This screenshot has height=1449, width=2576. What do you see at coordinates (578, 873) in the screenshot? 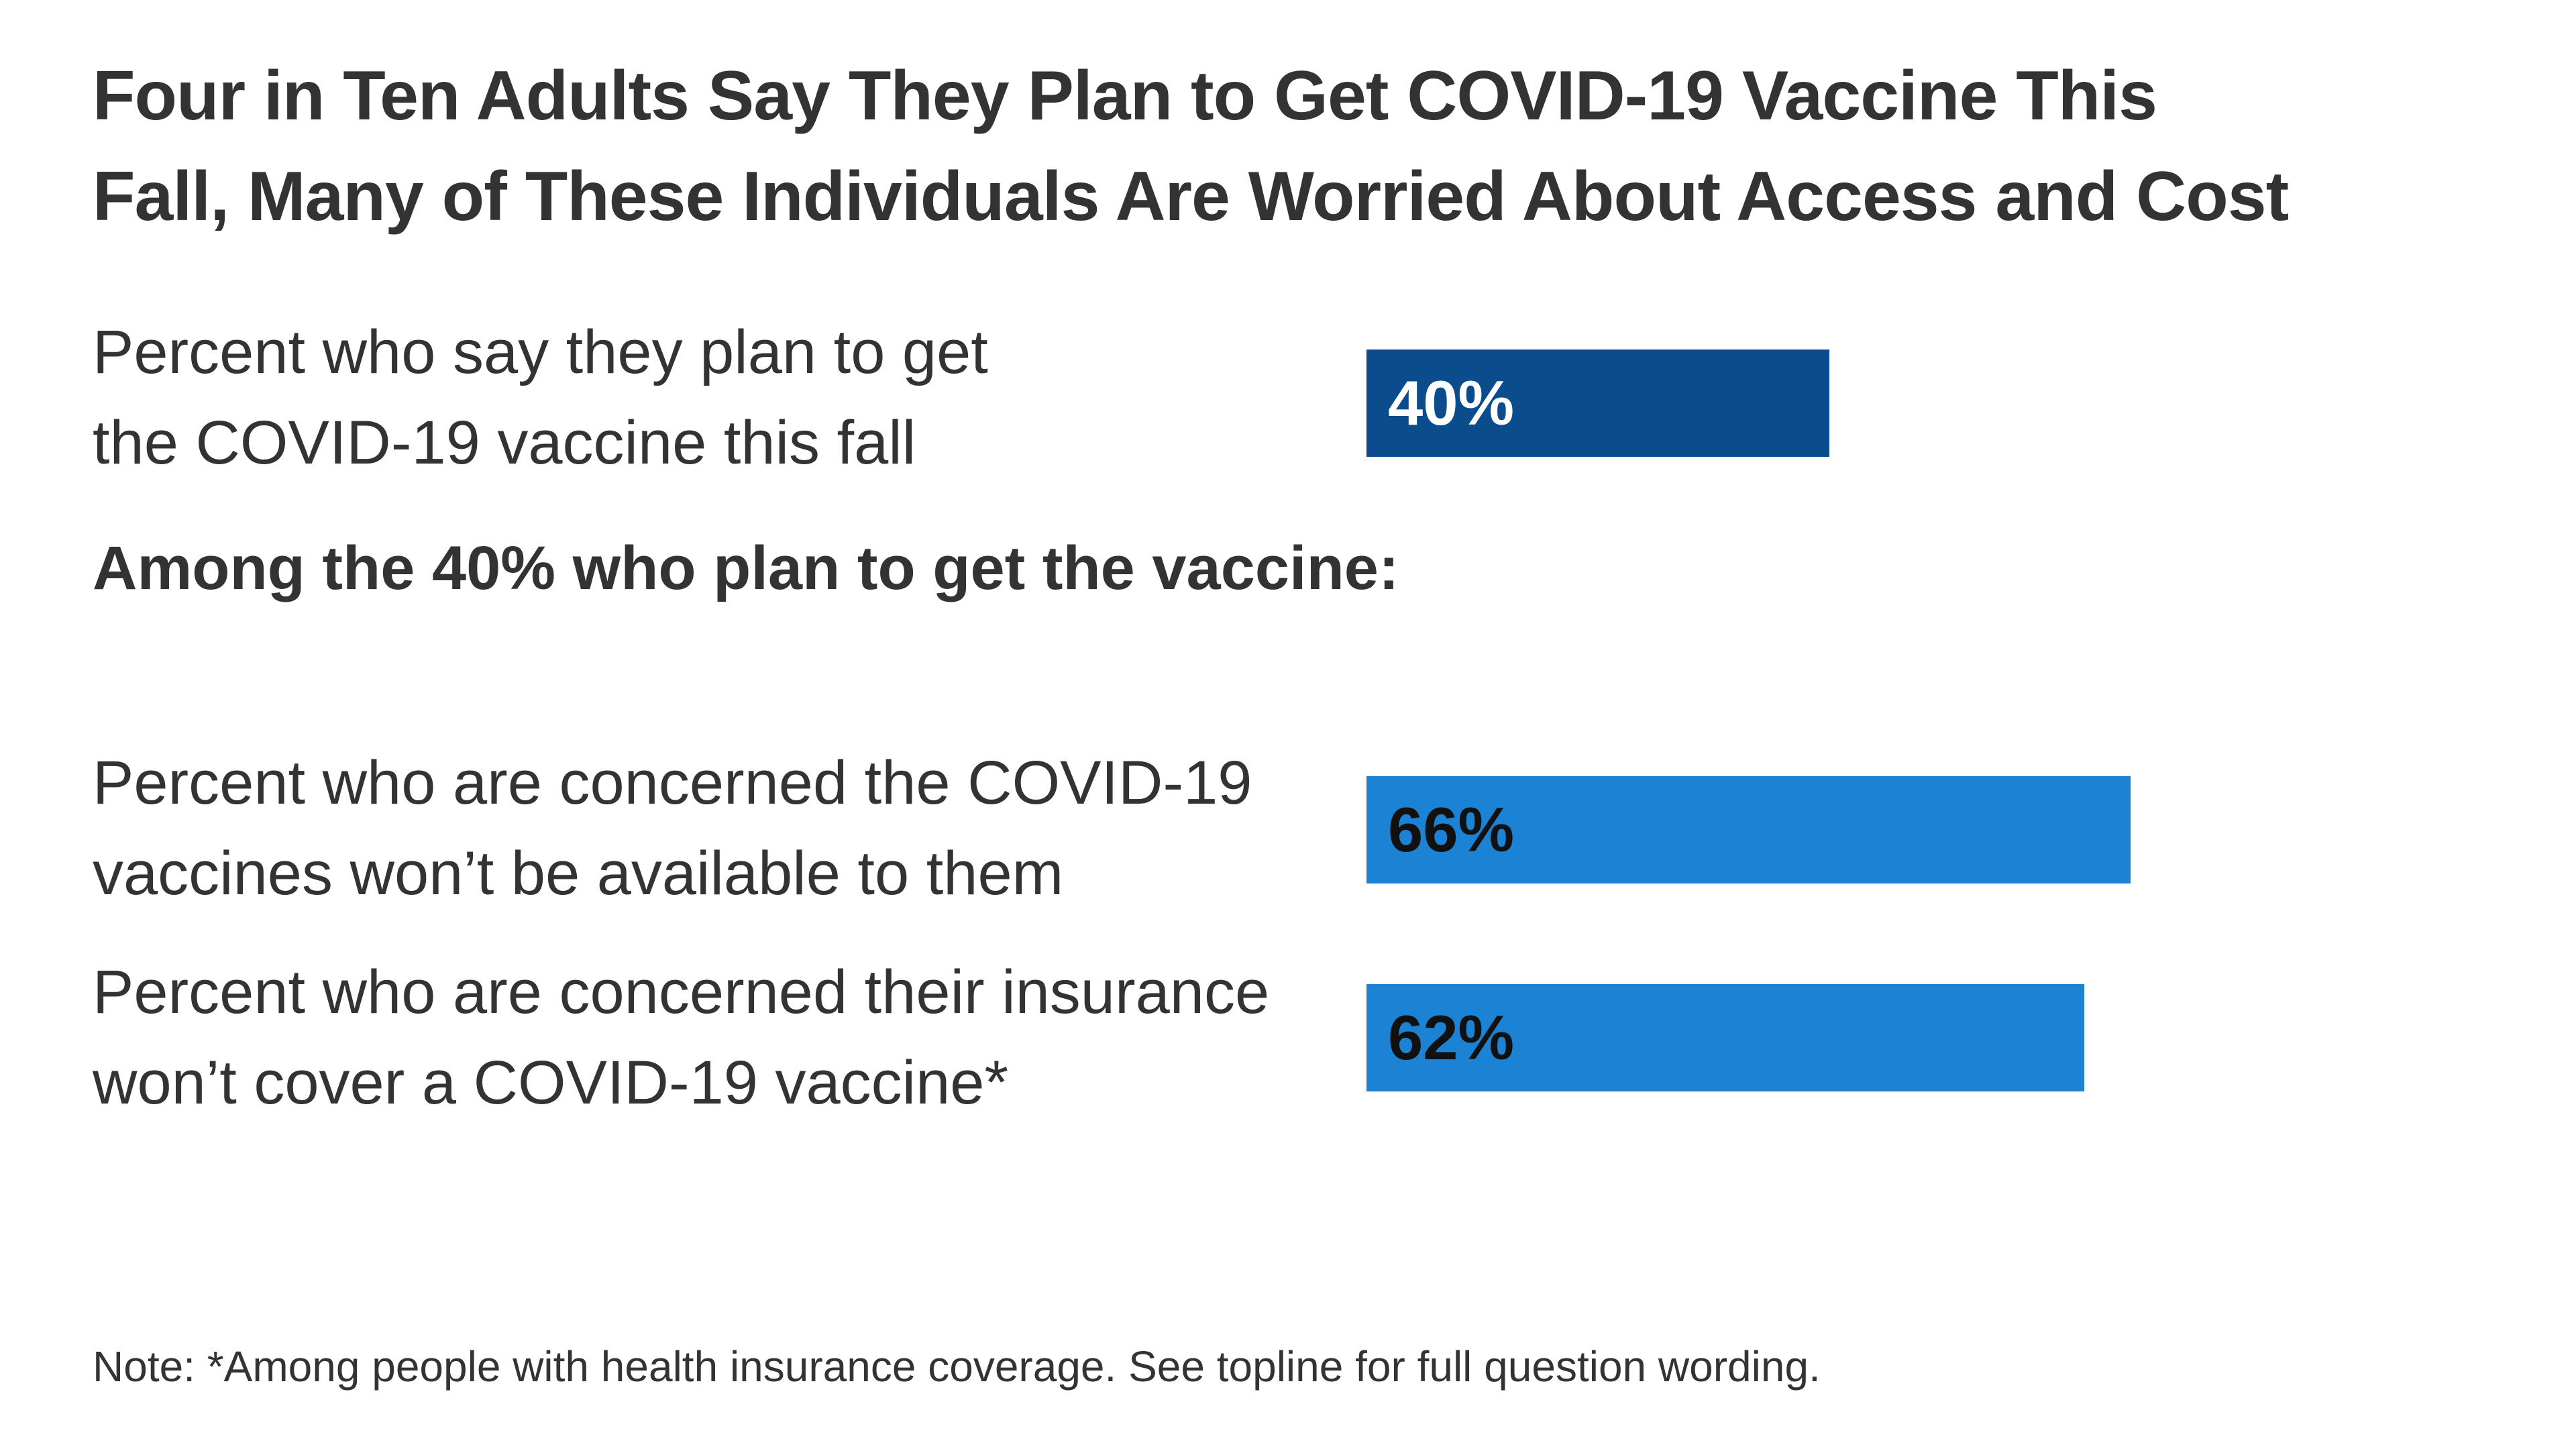
I see `row-label-line: vaccines won’t be available to them` at bounding box center [578, 873].